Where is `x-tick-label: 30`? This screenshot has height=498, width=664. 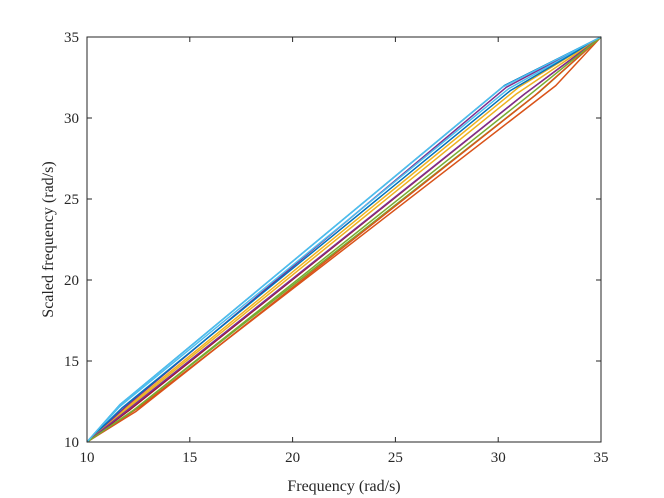 x-tick-label: 30 is located at coordinates (498, 458).